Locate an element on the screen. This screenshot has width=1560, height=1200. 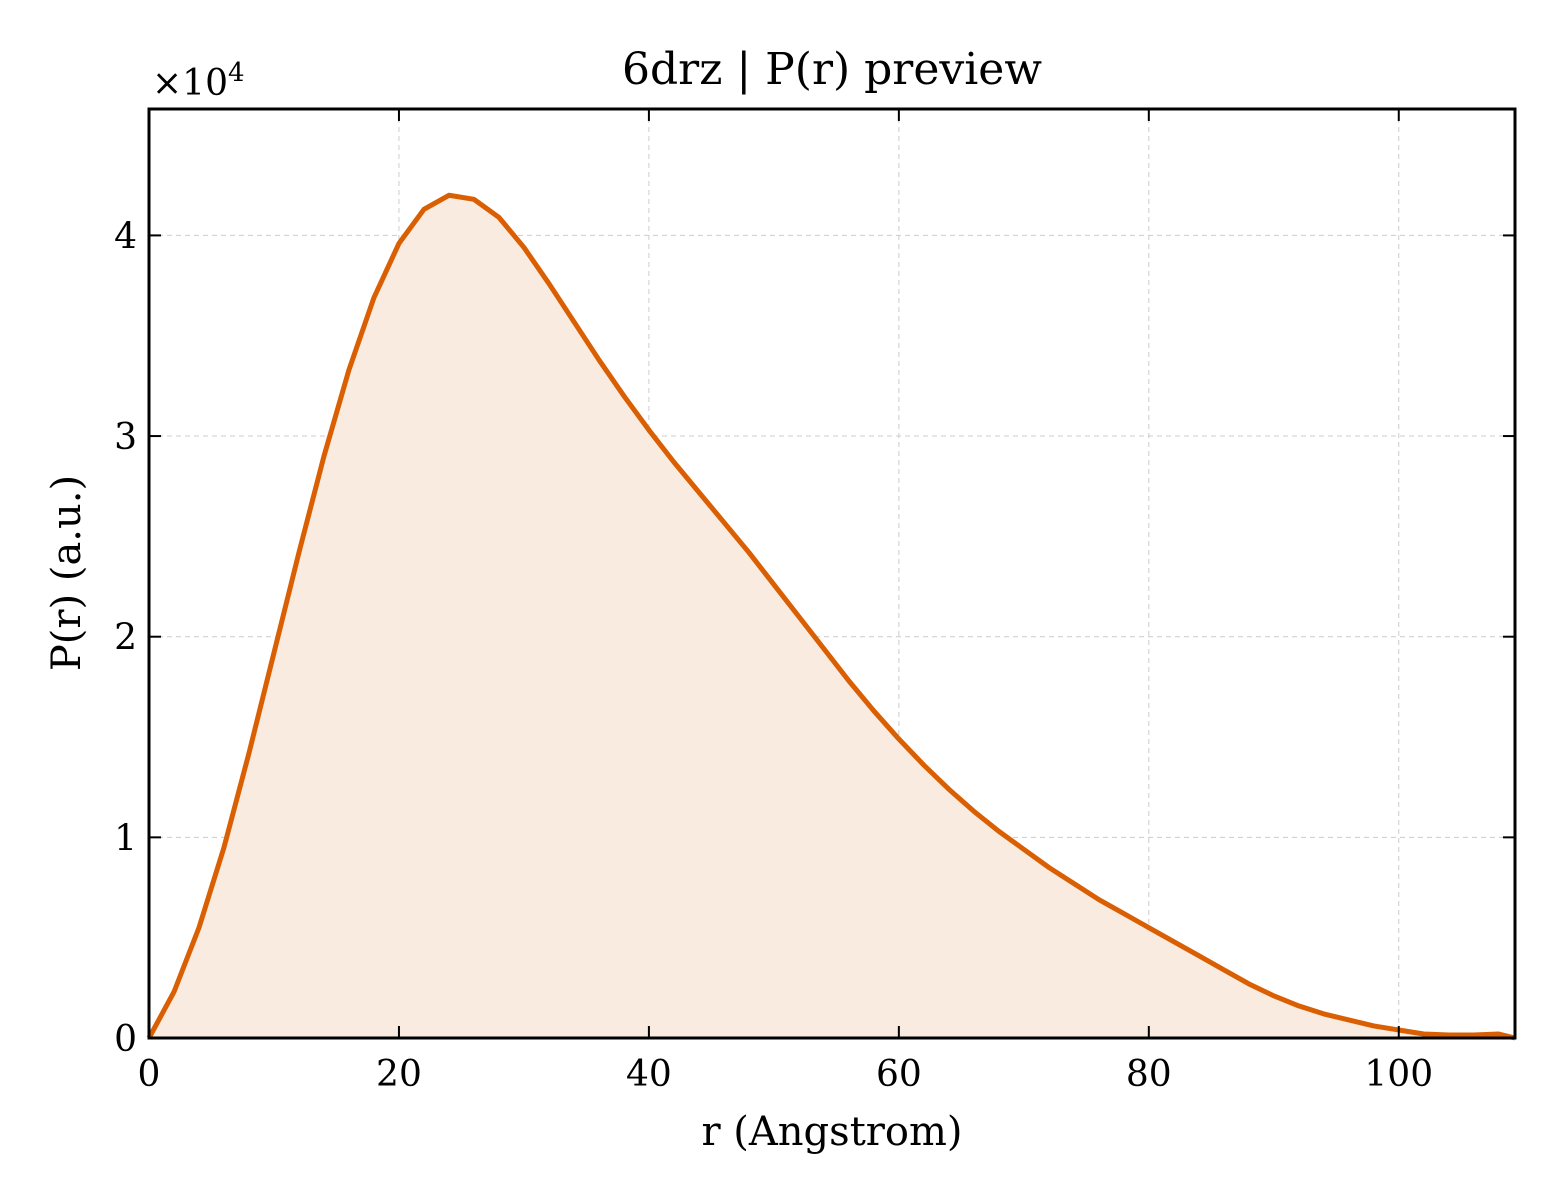
x-tick-label: 20 is located at coordinates (399, 1074).